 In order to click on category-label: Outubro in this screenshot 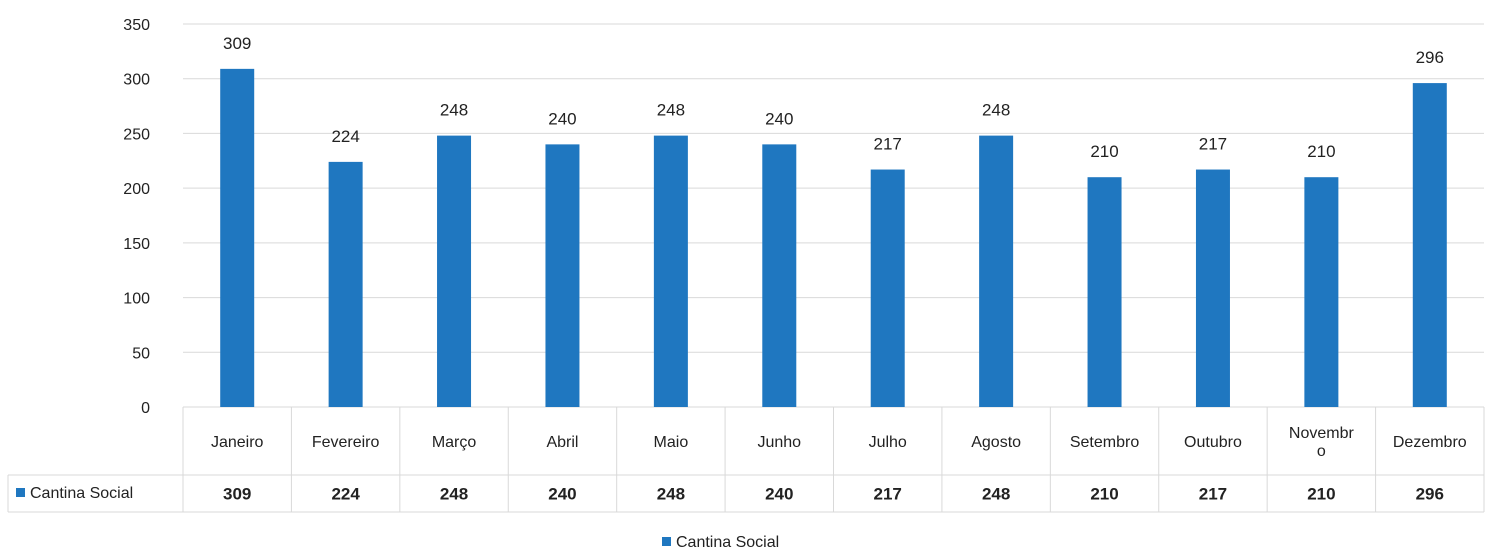, I will do `click(1213, 442)`.